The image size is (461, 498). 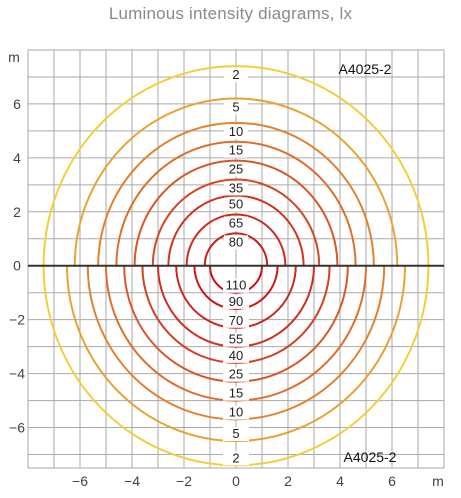 I want to click on isolux-label-upper: 80, so click(x=236, y=241).